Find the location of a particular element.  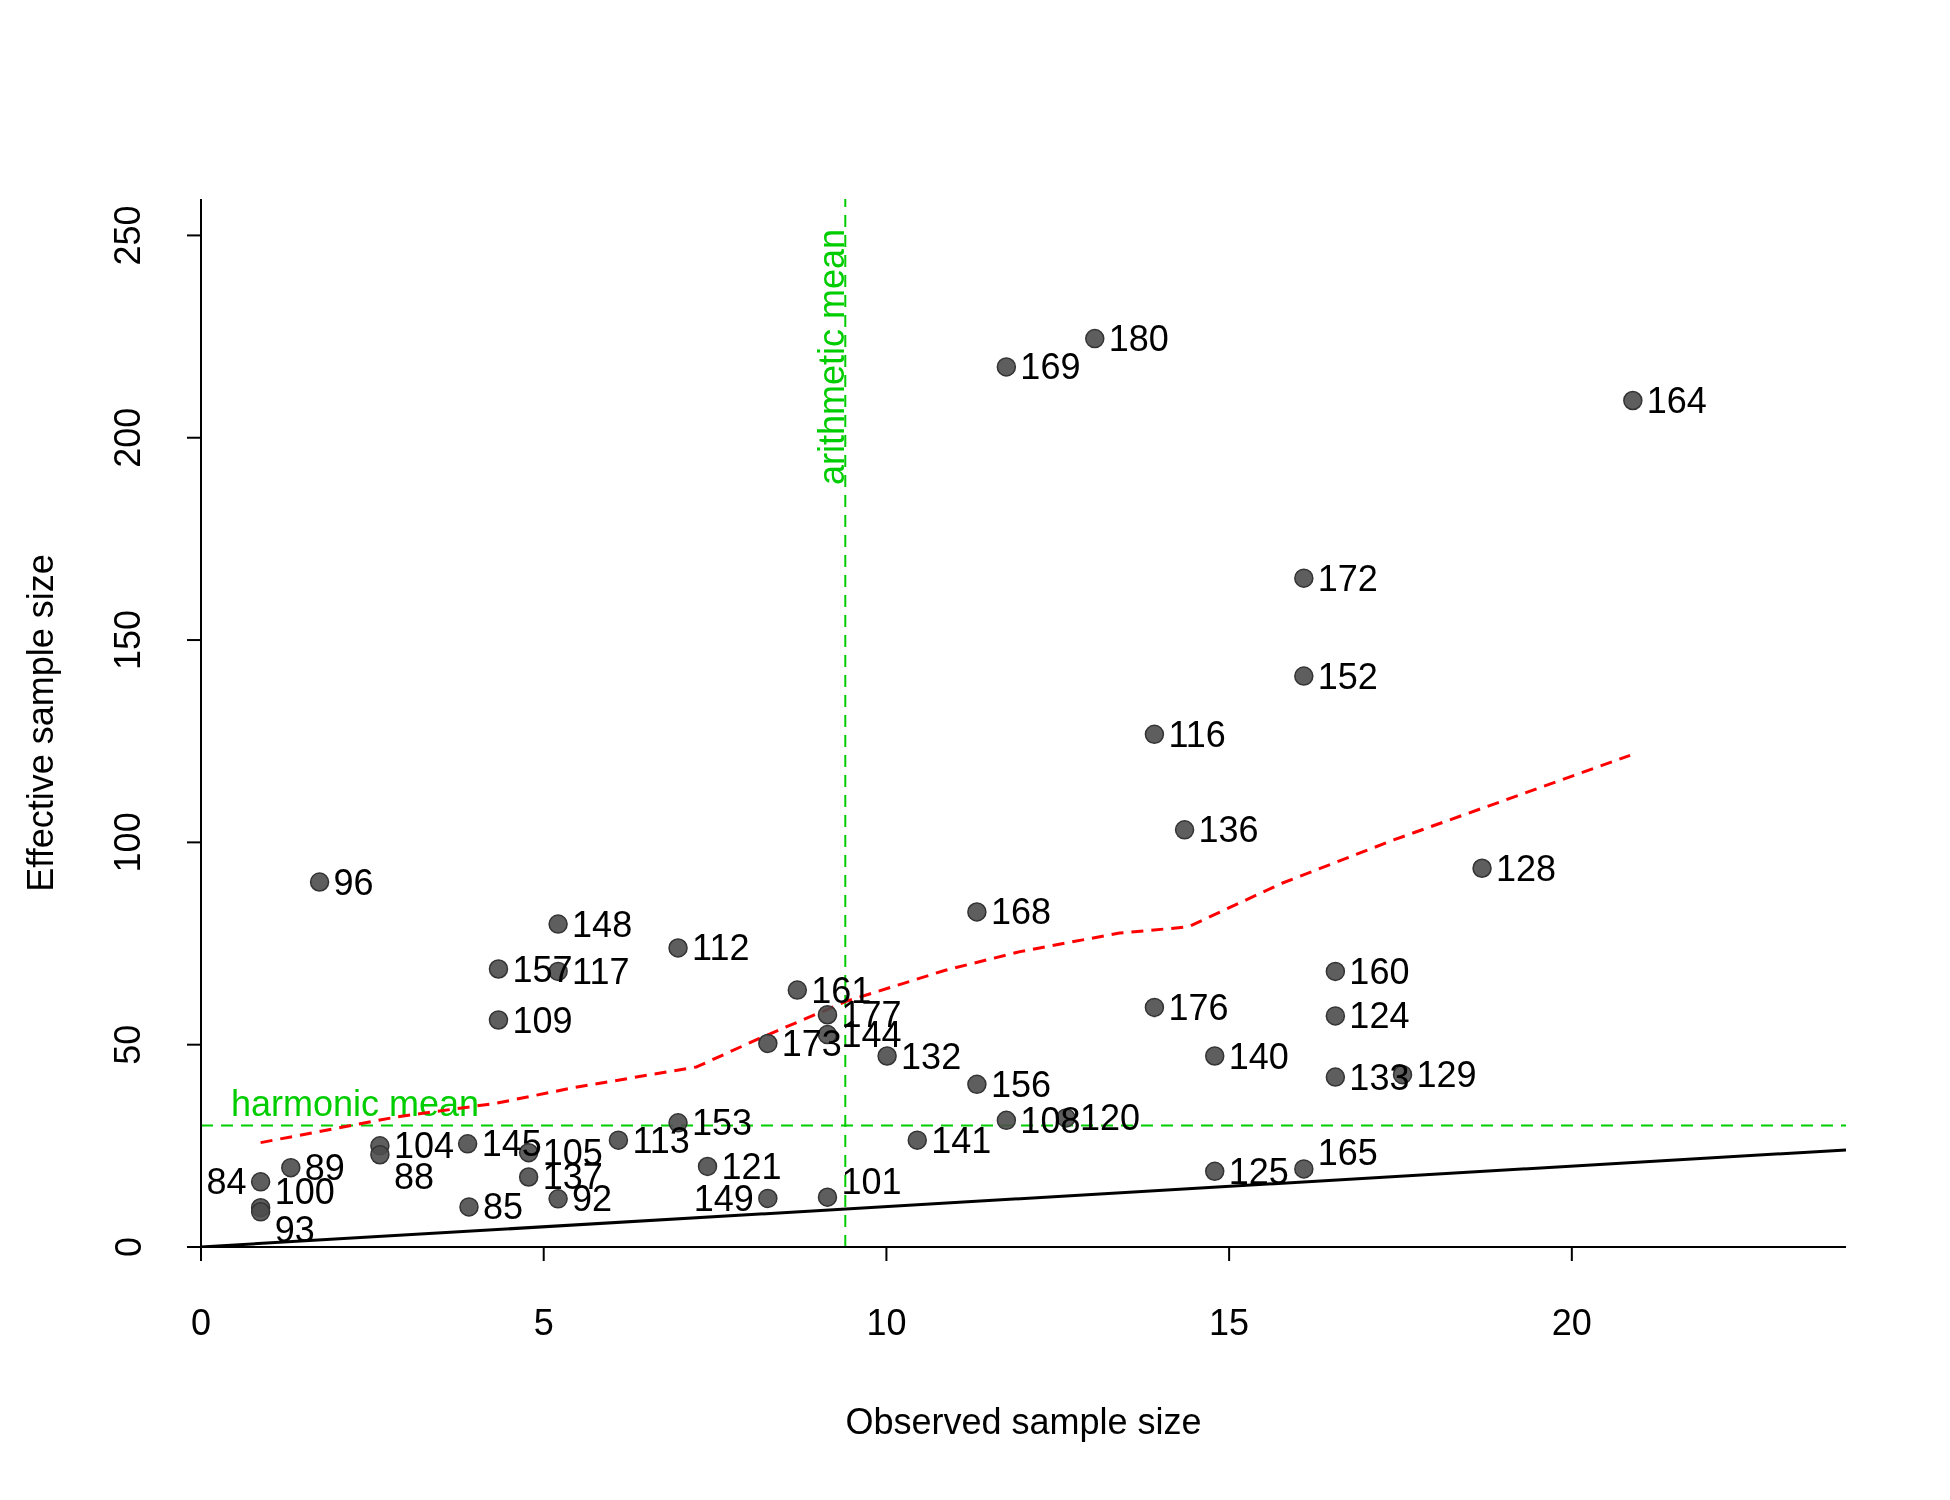

y-axis-title: Effective sample size is located at coordinates (40, 723).